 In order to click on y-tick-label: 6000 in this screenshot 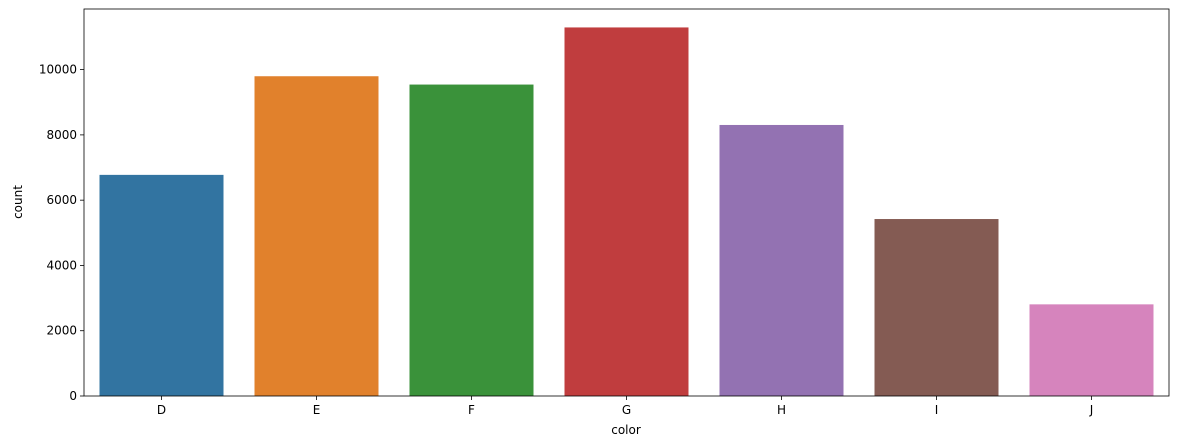, I will do `click(61, 200)`.